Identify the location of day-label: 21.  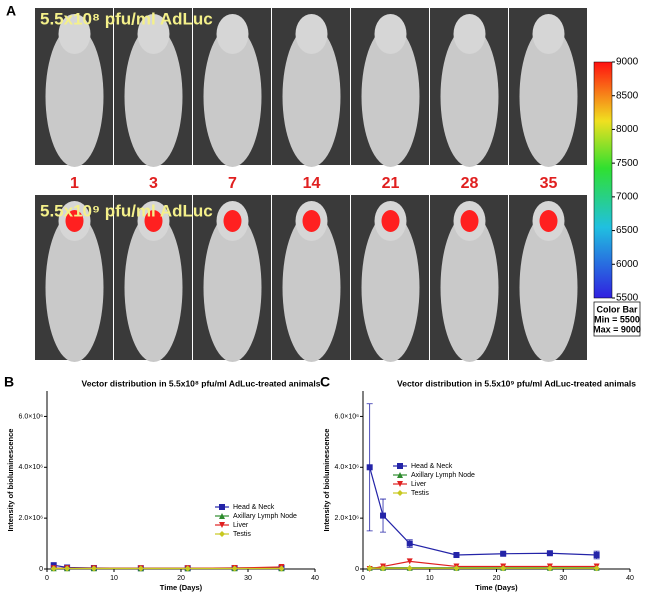
(391, 183).